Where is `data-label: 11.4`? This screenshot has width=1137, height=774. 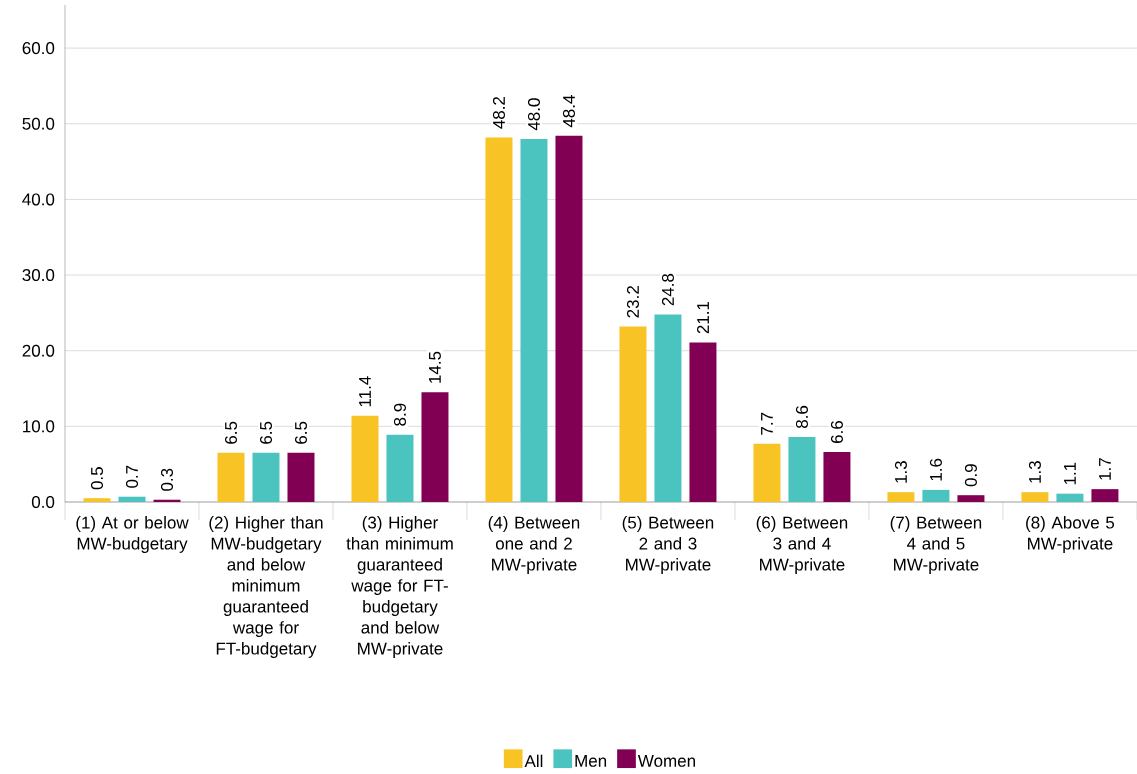
data-label: 11.4 is located at coordinates (365, 391).